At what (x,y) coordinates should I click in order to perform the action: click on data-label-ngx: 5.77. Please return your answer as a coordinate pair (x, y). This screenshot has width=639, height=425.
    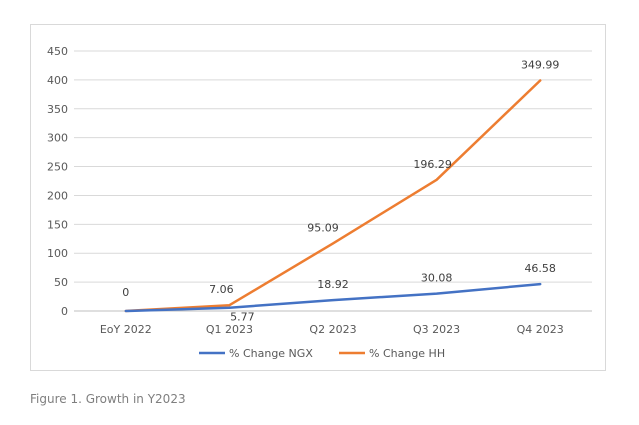
    Looking at the image, I should click on (242, 317).